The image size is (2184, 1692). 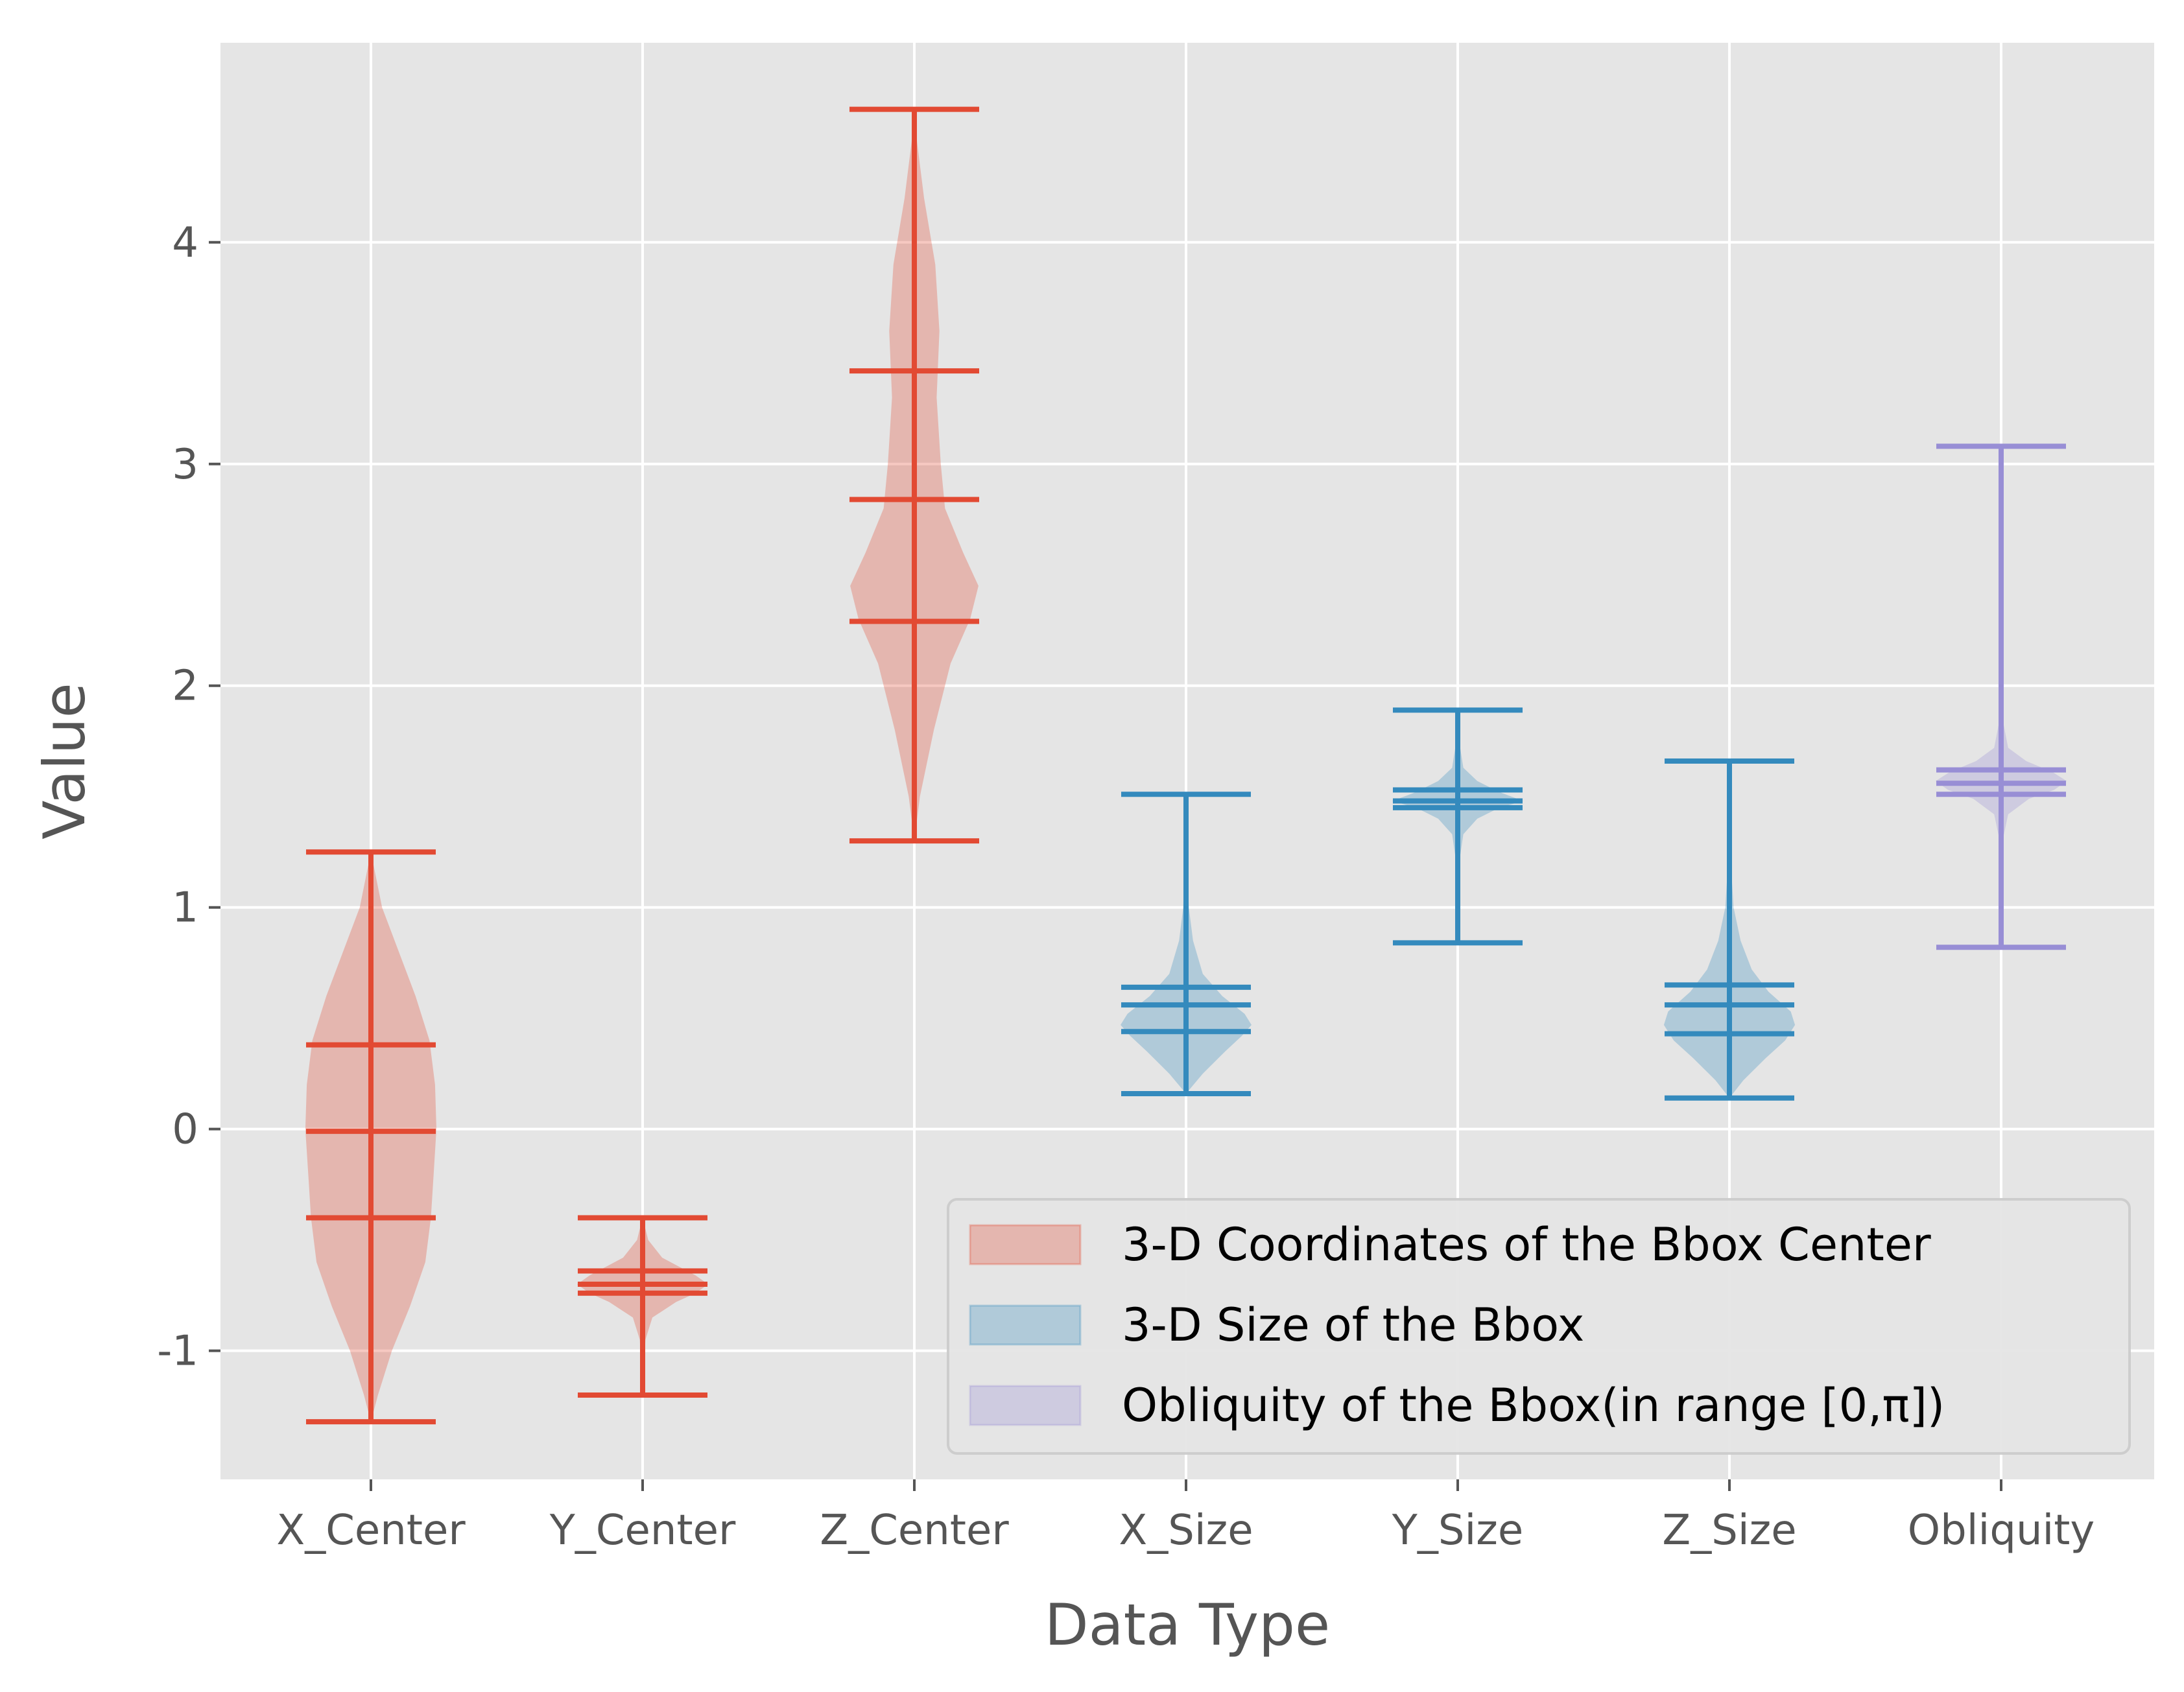 I want to click on y-tick-label: 1, so click(x=185, y=908).